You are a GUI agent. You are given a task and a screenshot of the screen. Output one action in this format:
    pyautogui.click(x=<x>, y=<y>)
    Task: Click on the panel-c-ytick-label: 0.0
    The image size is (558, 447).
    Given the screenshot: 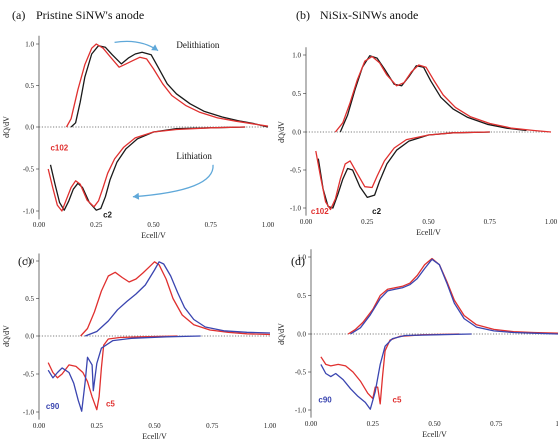 What is the action you would take?
    pyautogui.click(x=29, y=337)
    